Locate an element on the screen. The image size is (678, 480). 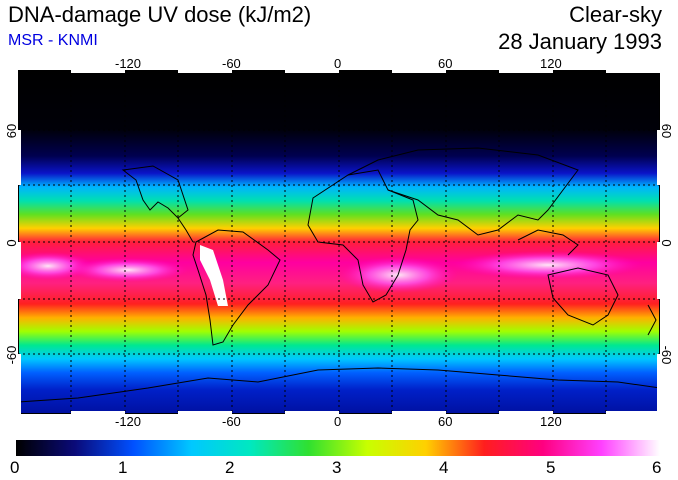
coast-africa is located at coordinates (363, 236).